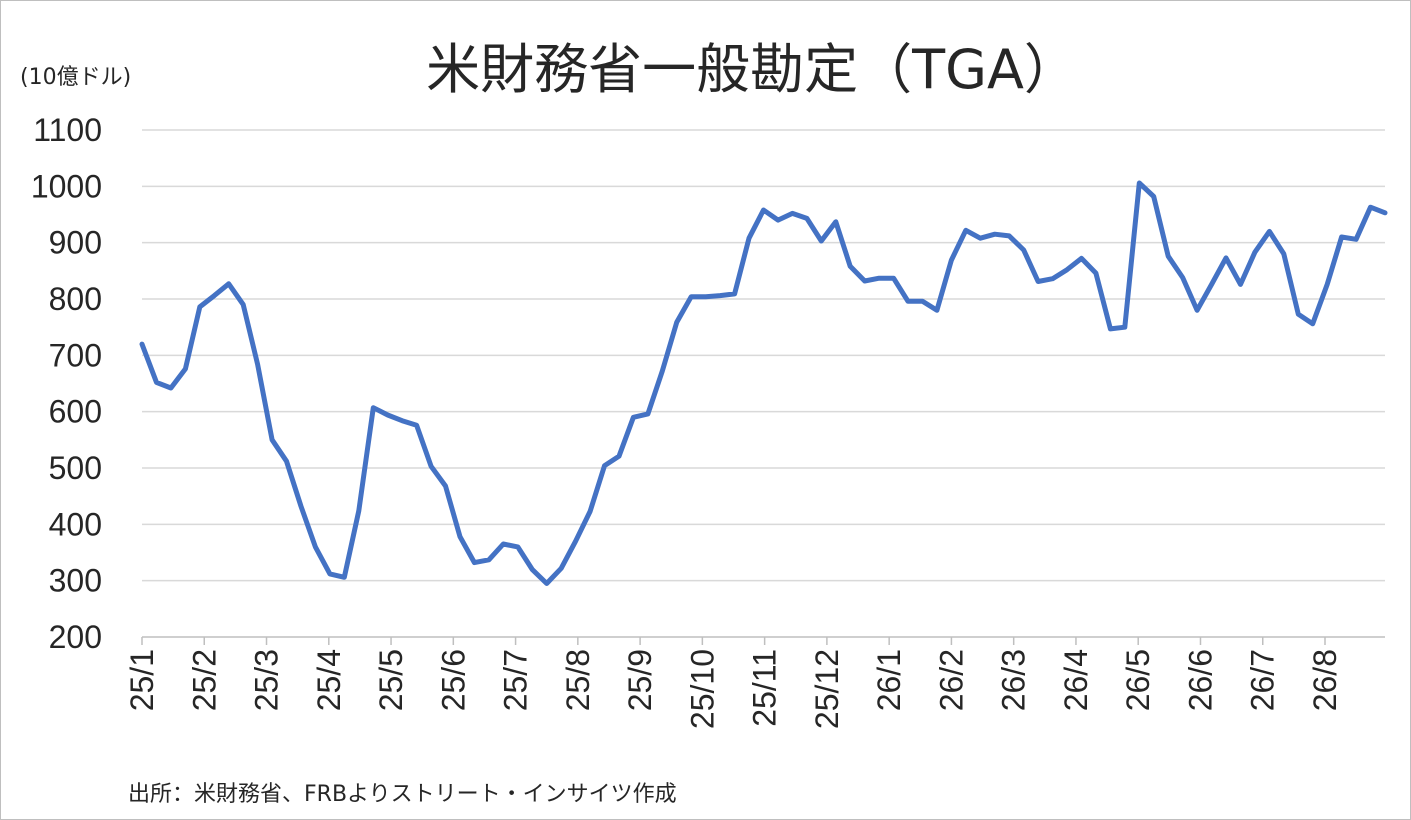 Image resolution: width=1411 pixels, height=820 pixels. I want to click on y-tick-label: 700, so click(75, 355).